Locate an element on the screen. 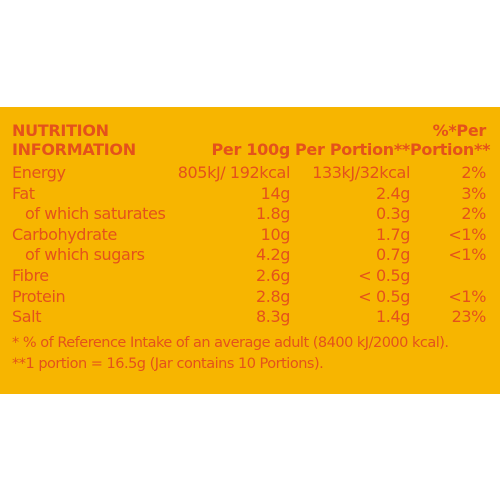  header-title-line2: INFORMATION is located at coordinates (74, 149).